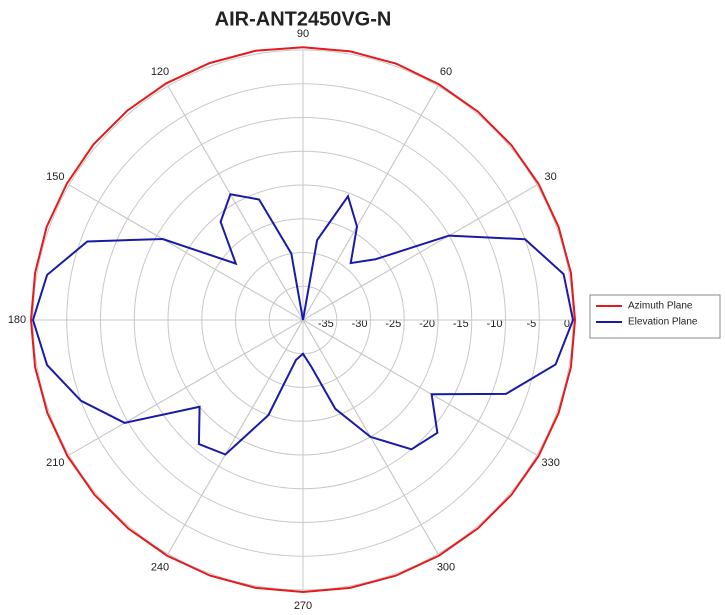  What do you see at coordinates (446, 568) in the screenshot?
I see `theta-tick-label: 300` at bounding box center [446, 568].